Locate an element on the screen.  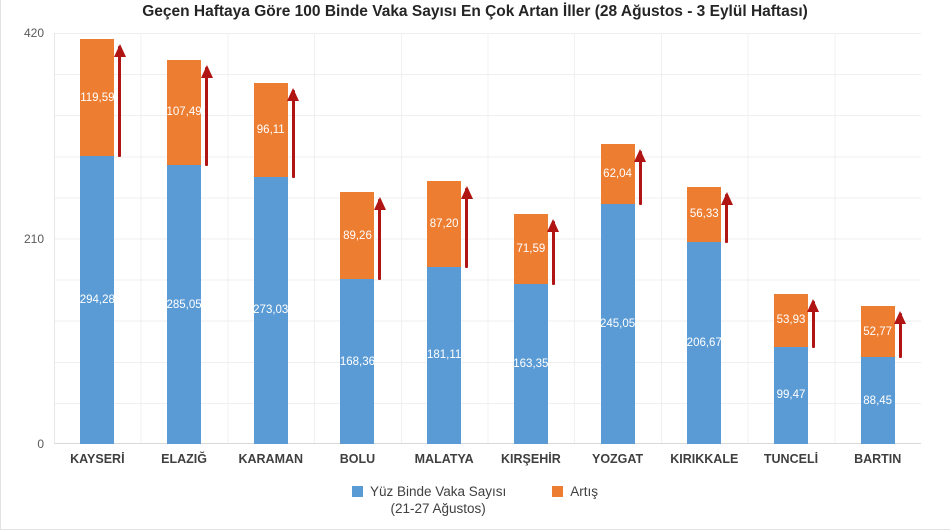
stacked-bar: 87,20 181,11 is located at coordinates (444, 312).